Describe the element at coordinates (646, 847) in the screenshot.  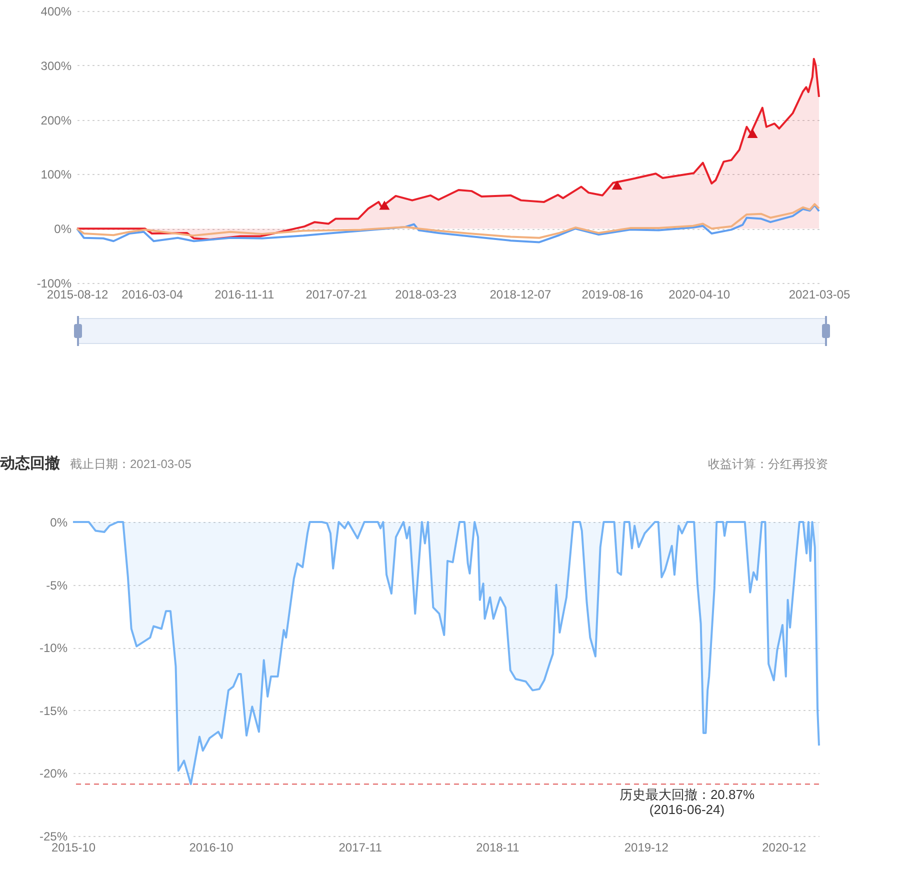
I see `x-tick-label: 2019-12` at that location.